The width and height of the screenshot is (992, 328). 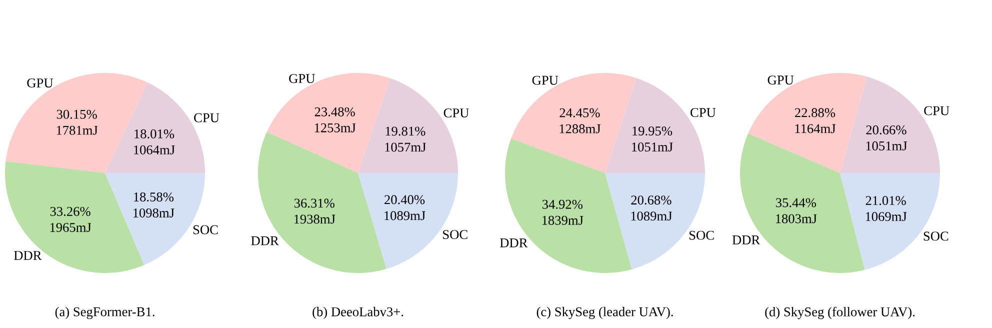 I want to click on text: (b) DeeoLabv3+., so click(x=358, y=313).